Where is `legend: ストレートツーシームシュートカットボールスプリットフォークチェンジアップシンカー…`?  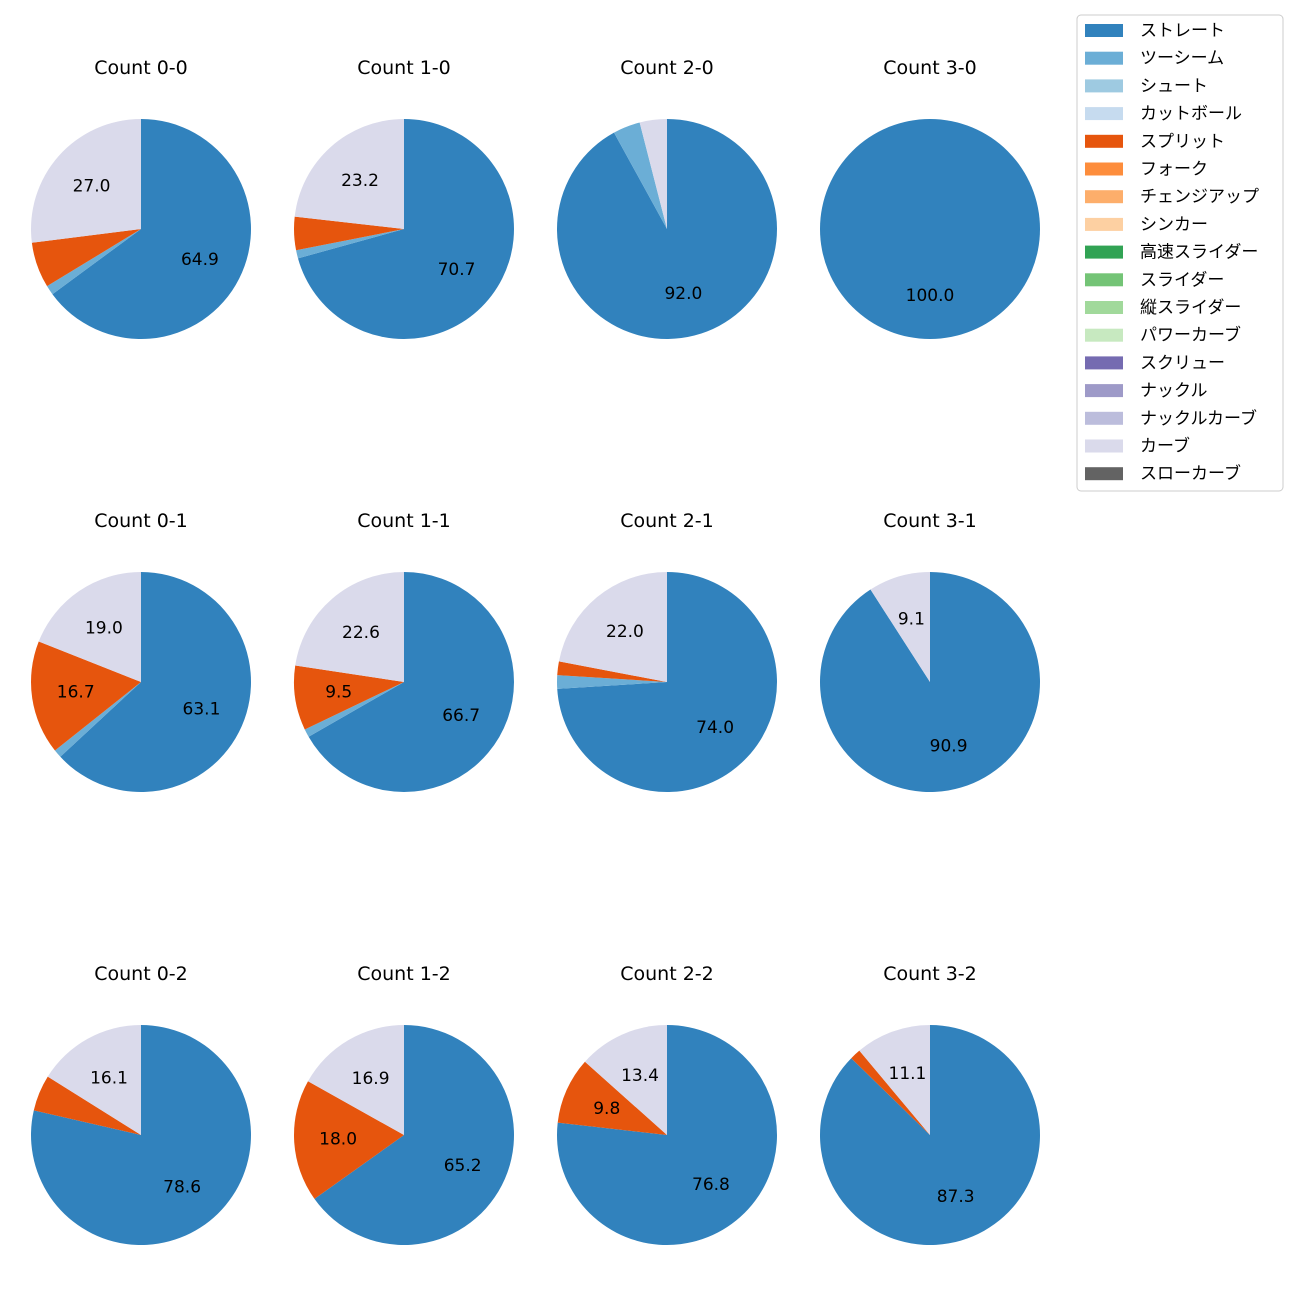 legend: ストレートツーシームシュートカットボールスプリットフォークチェンジアップシンカー… is located at coordinates (1180, 253).